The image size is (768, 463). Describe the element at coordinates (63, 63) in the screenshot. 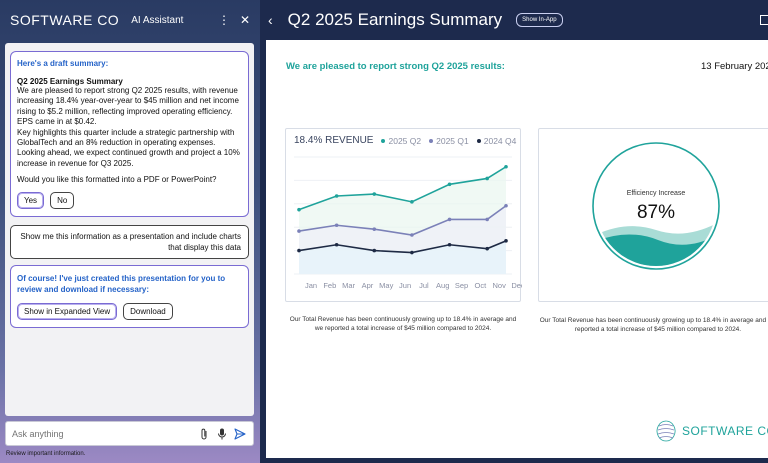

I see `draft-lead: Here's a draft summary:` at that location.